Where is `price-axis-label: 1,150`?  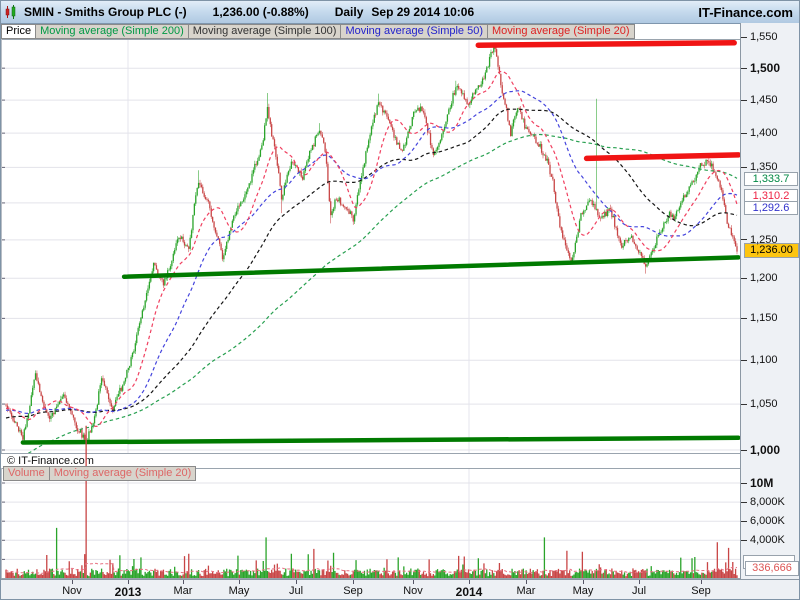 price-axis-label: 1,150 is located at coordinates (764, 318).